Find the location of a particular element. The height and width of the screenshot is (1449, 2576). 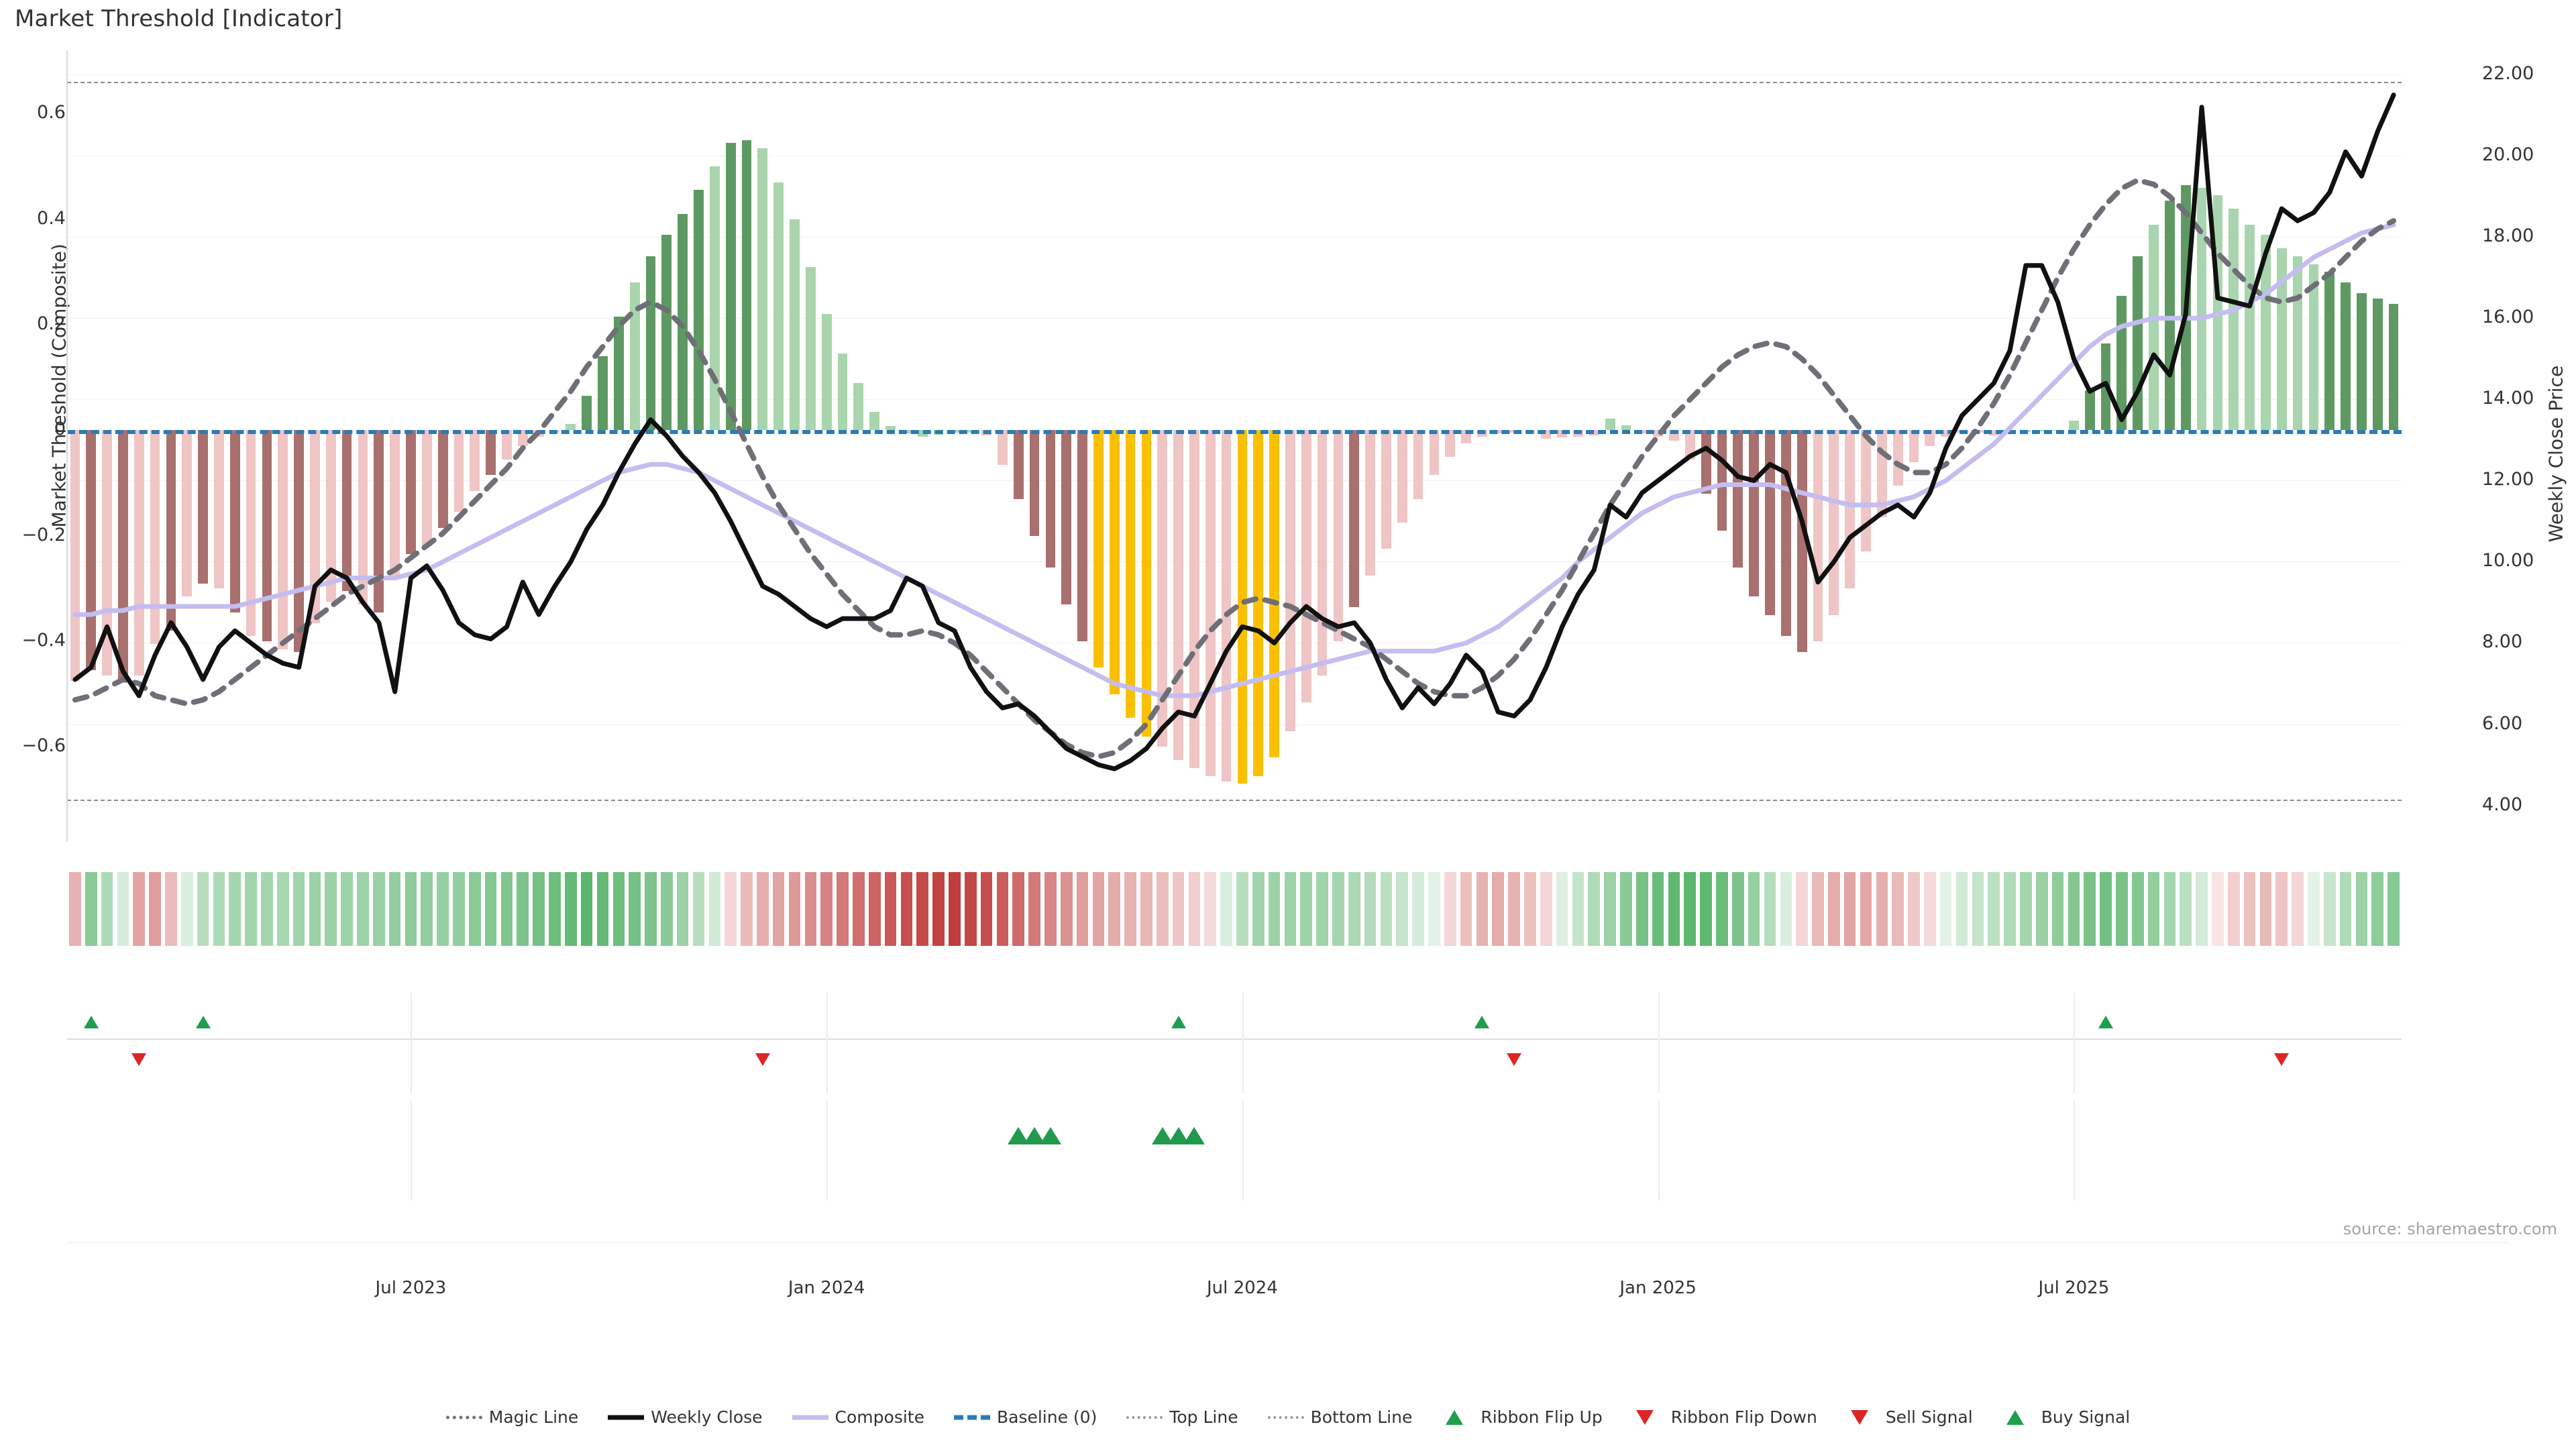

gridline is located at coordinates (1234, 399).